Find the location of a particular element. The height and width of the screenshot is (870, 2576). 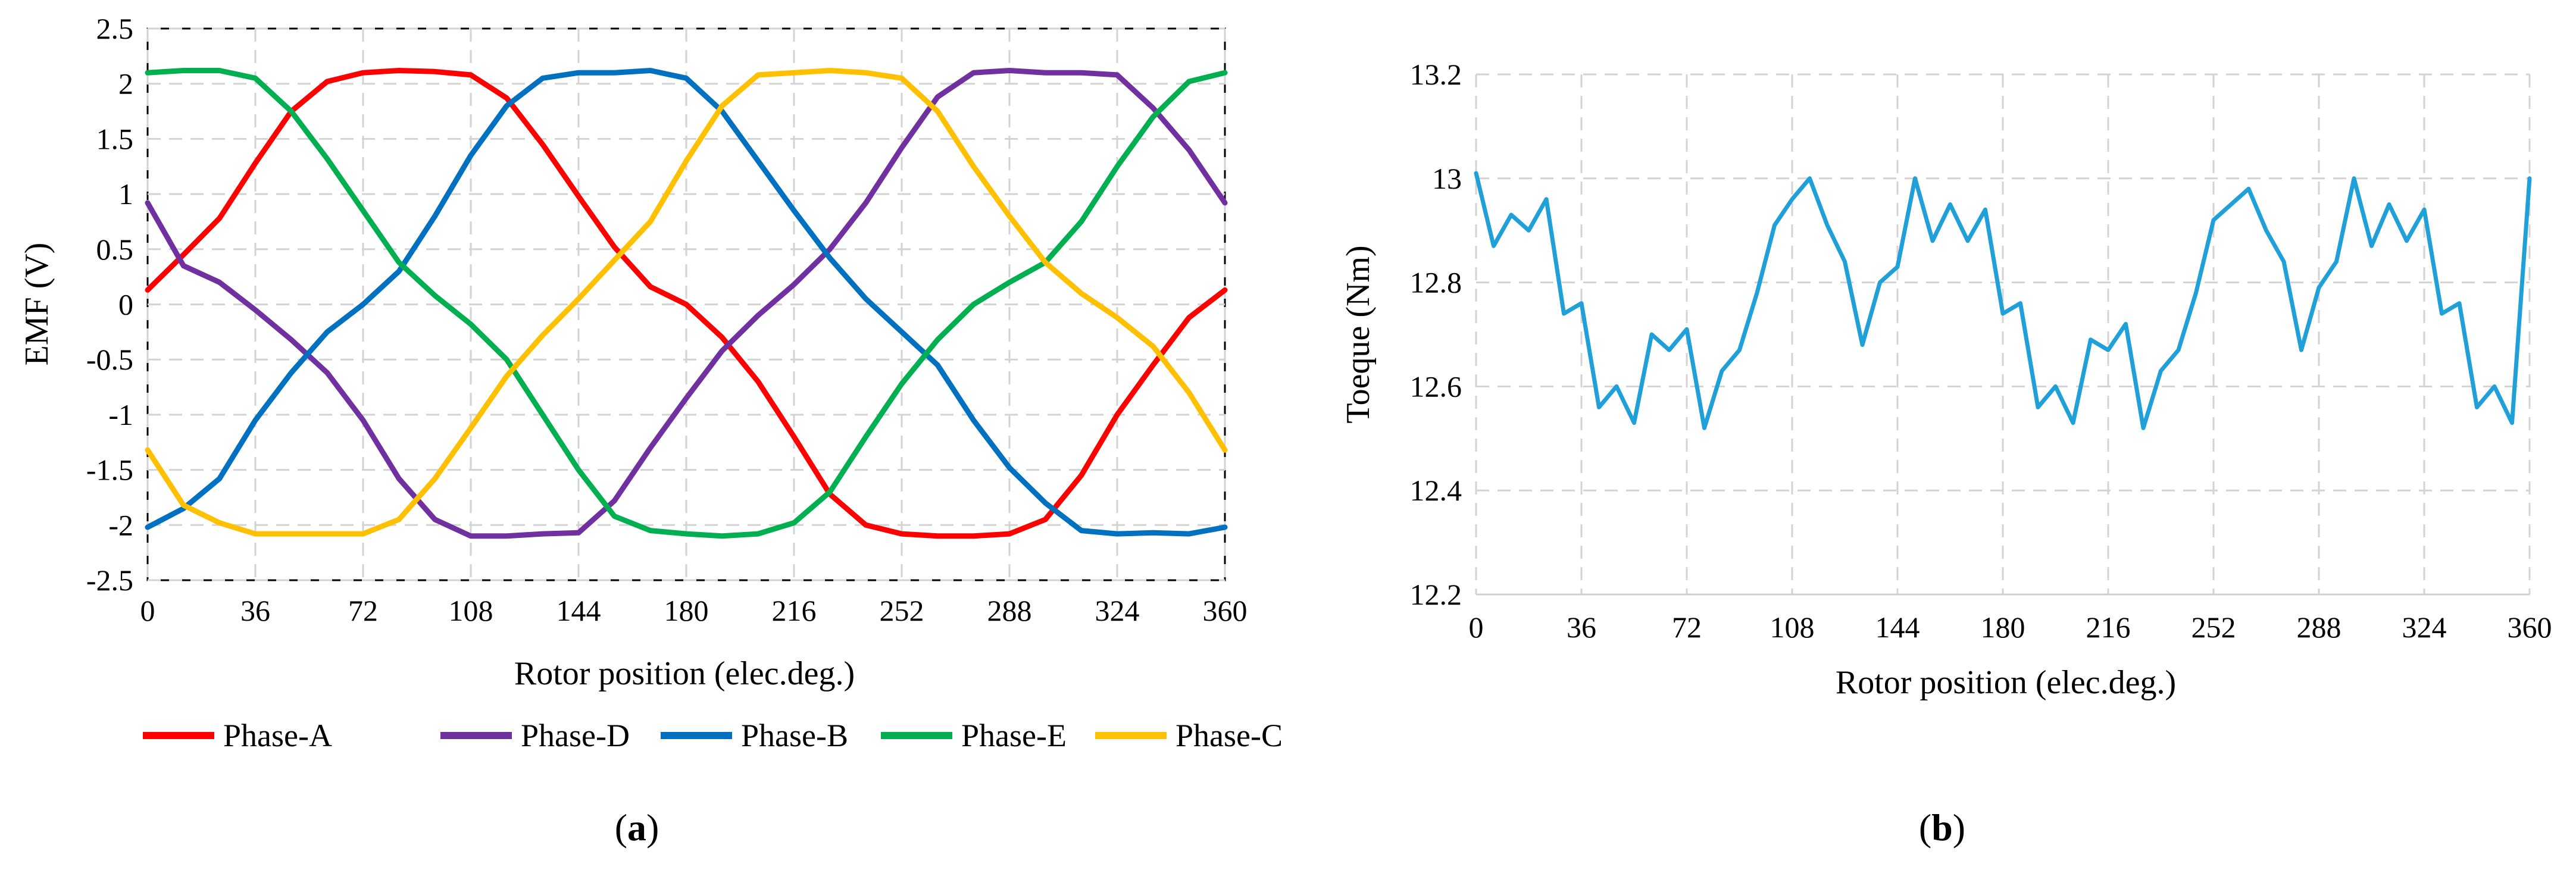

y-tick-label: 2.5 is located at coordinates (115, 29).